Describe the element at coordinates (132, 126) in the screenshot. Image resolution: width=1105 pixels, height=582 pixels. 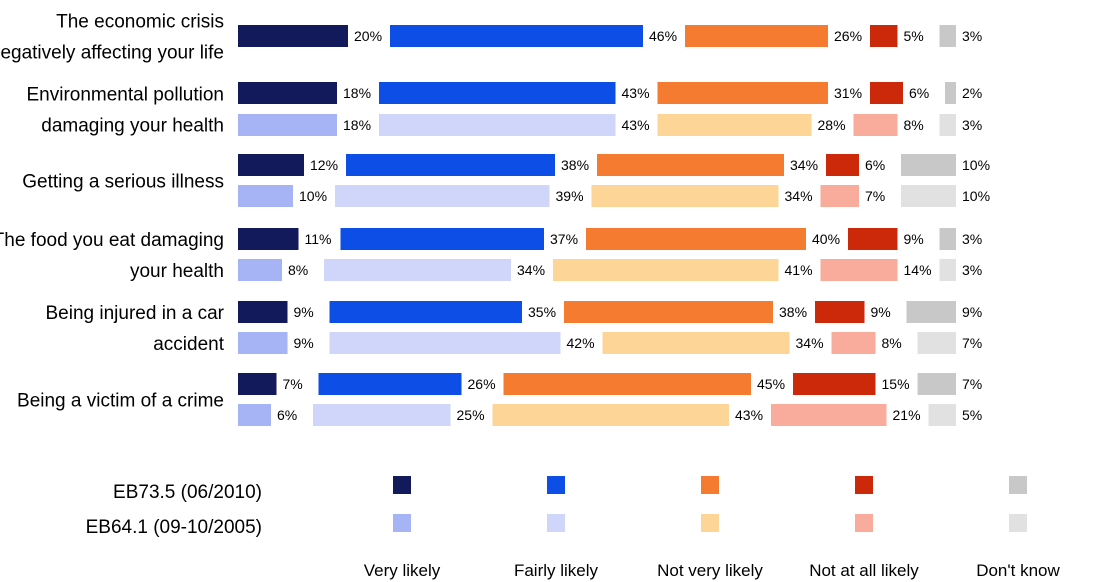
I see `category-label: damaging your health` at that location.